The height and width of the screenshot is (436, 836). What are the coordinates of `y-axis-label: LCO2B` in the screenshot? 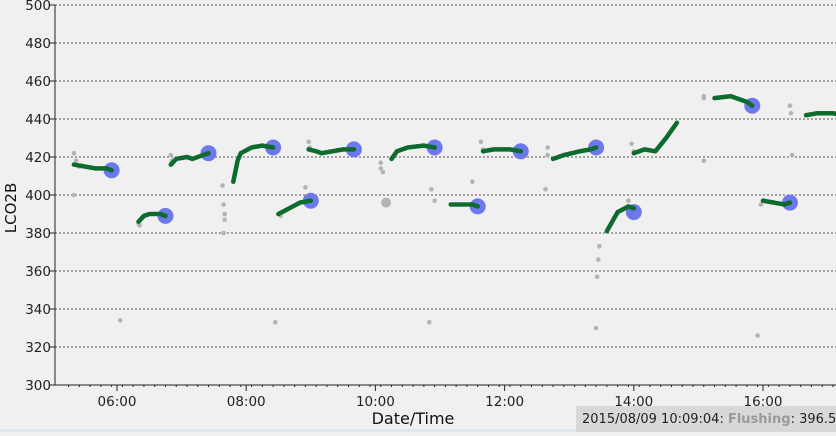 It's located at (11, 208).